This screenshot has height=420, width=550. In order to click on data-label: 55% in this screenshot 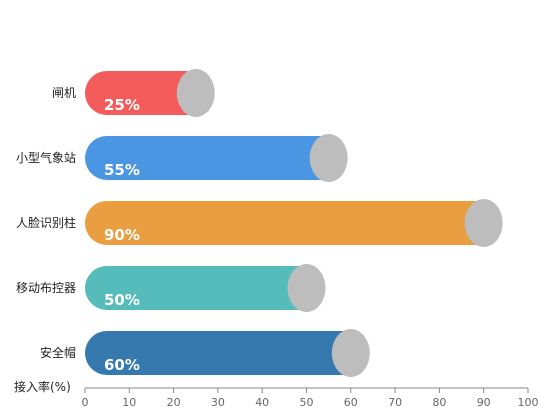, I will do `click(122, 170)`.